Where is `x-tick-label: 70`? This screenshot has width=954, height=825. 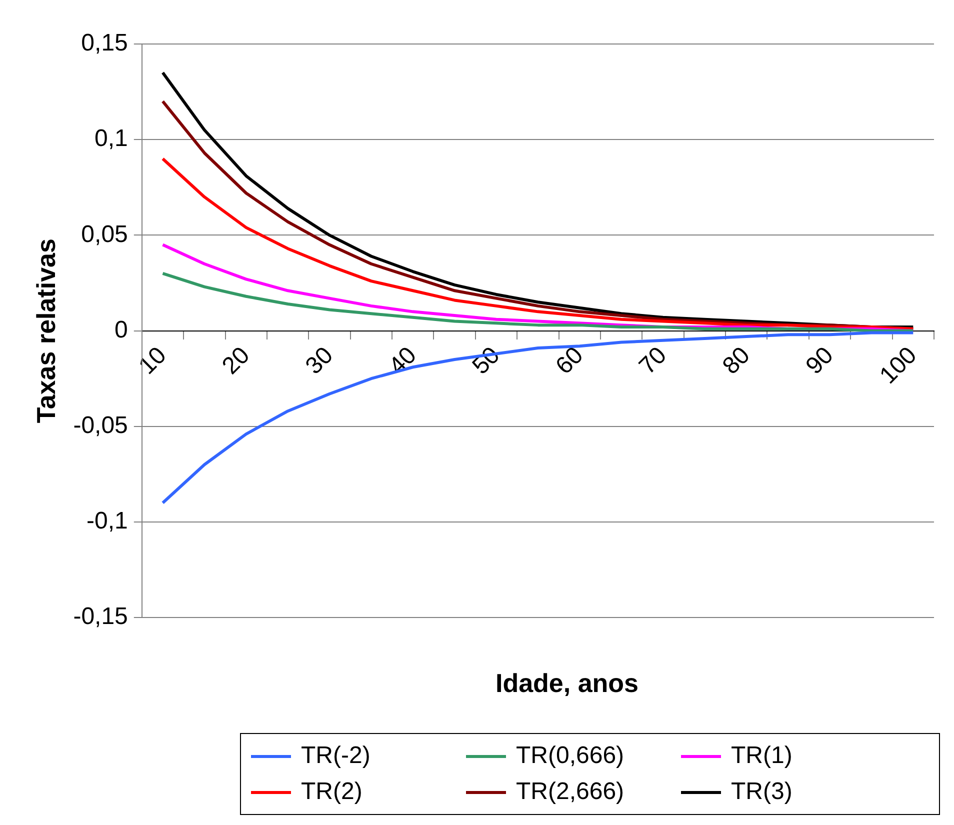
x-tick-label: 70 is located at coordinates (653, 361).